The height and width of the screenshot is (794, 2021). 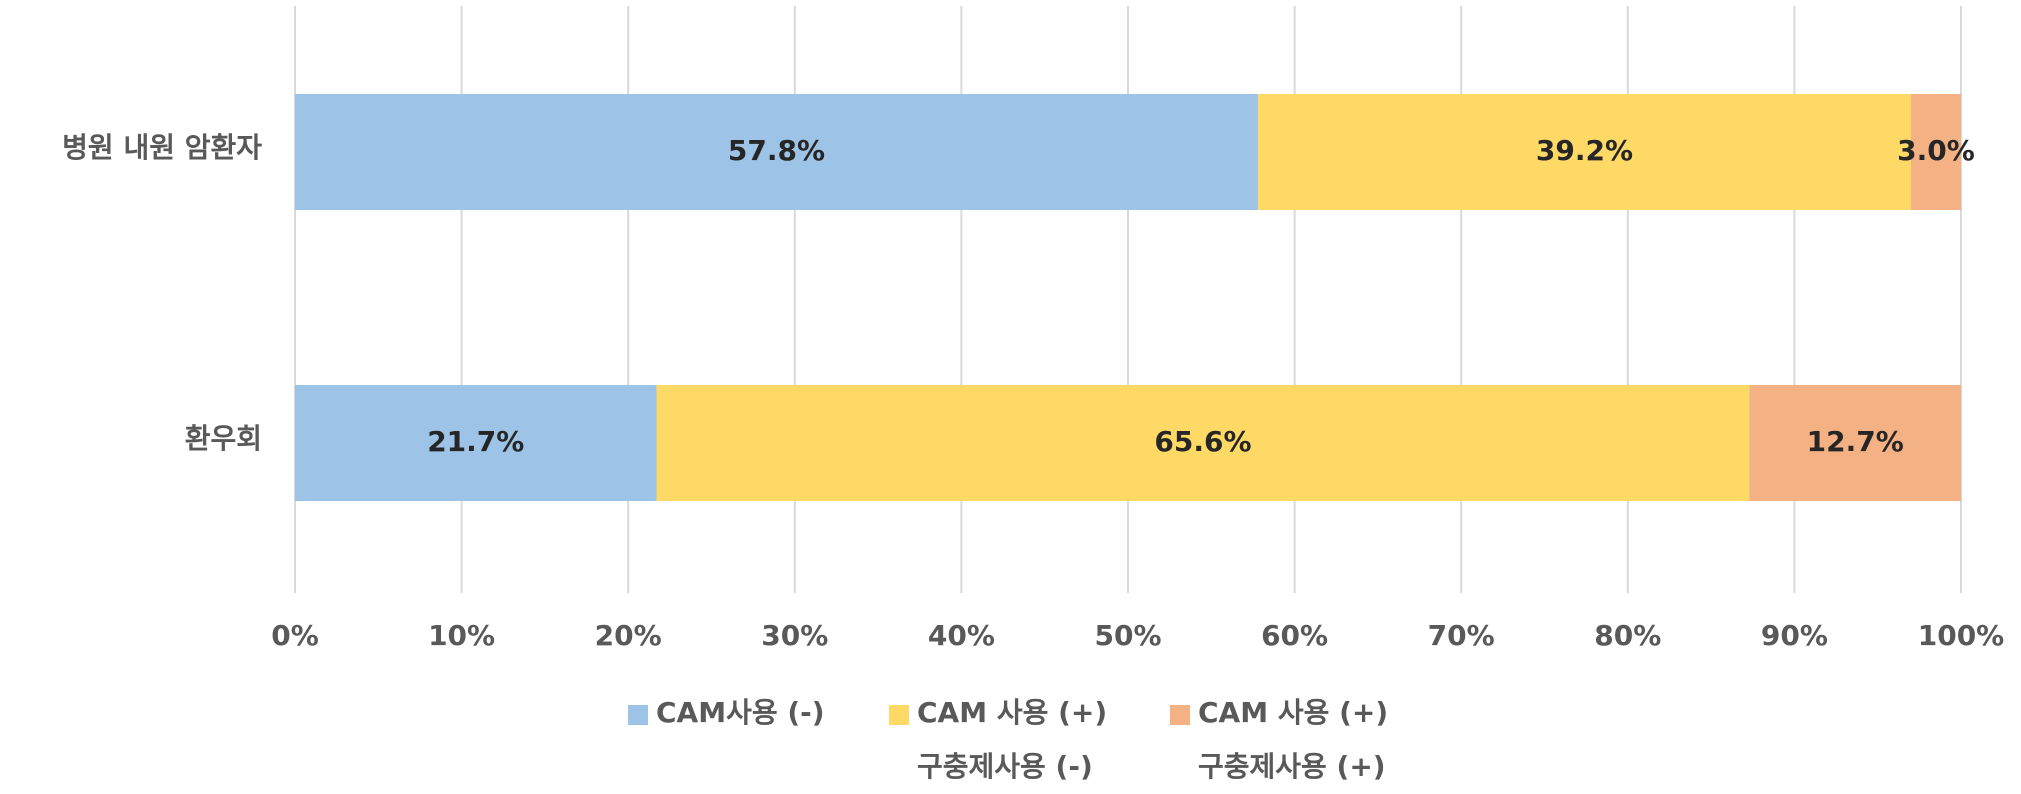 I want to click on legend-item: CAM사용 (-), so click(x=726, y=713).